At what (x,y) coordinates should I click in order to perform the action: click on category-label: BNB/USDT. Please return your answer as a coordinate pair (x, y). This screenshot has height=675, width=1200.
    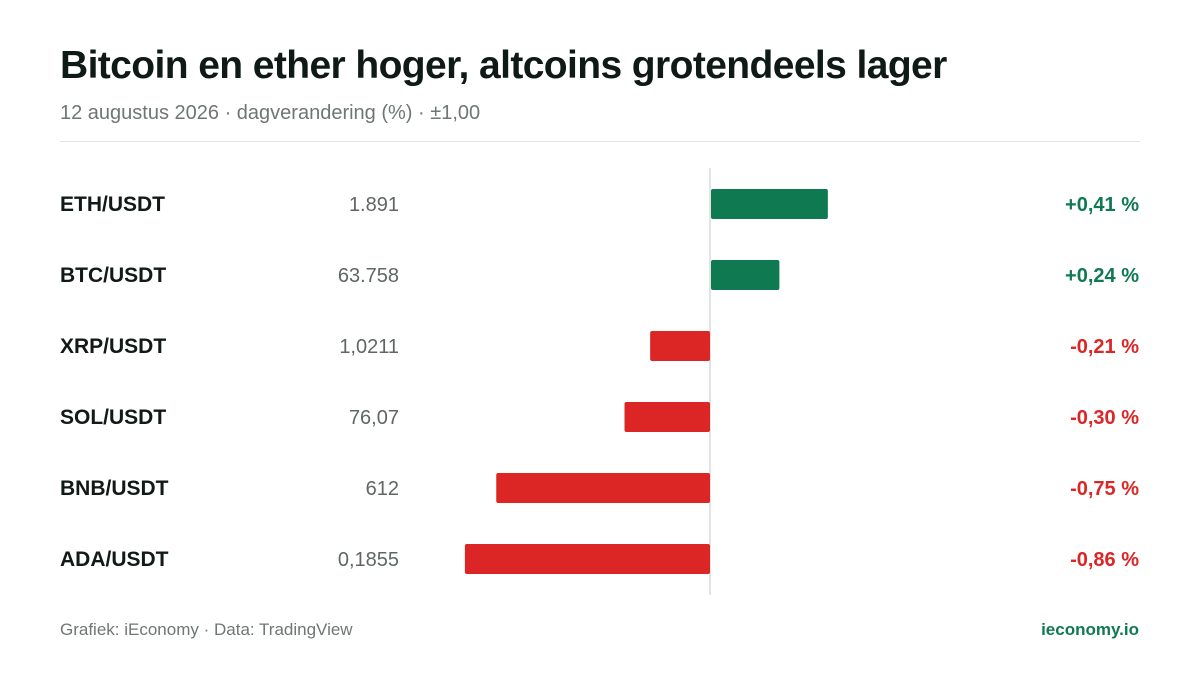
    Looking at the image, I should click on (114, 488).